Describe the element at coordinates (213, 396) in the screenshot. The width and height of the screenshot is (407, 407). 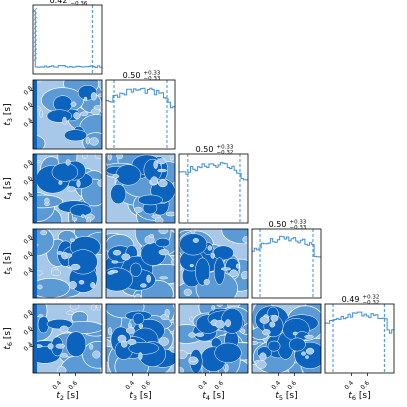
I see `x-axis-label-t_4: t4 [s]` at that location.